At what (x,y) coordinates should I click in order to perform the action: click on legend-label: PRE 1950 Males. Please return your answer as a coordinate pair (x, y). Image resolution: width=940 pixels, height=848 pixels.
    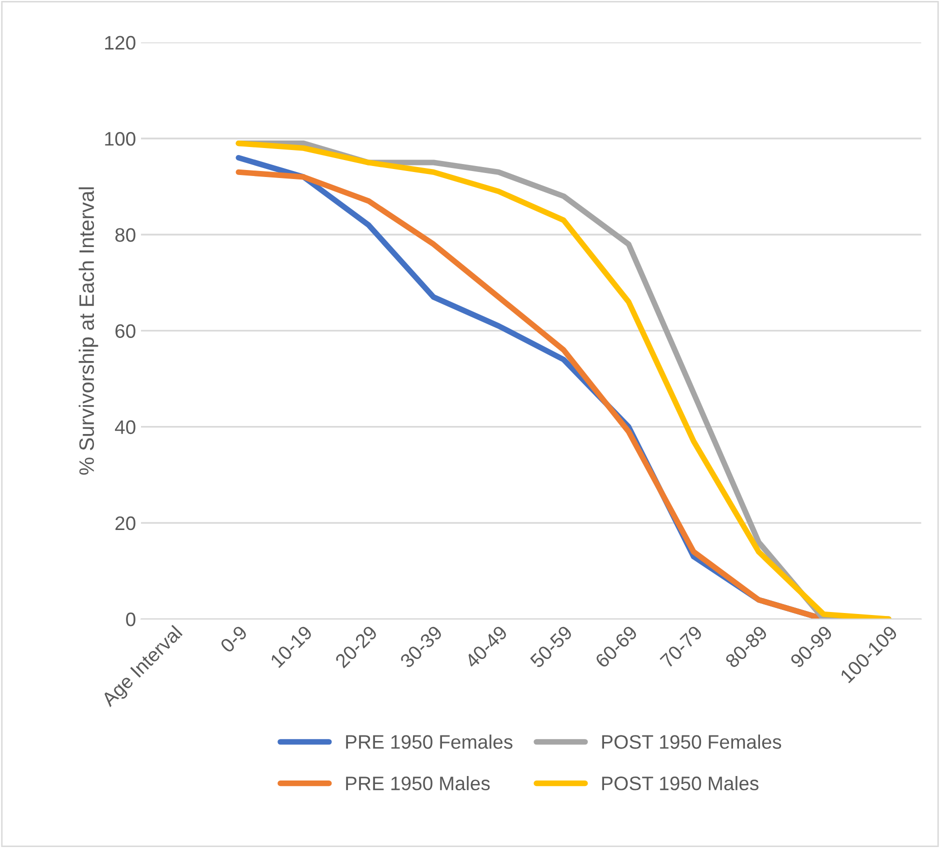
    Looking at the image, I should click on (418, 783).